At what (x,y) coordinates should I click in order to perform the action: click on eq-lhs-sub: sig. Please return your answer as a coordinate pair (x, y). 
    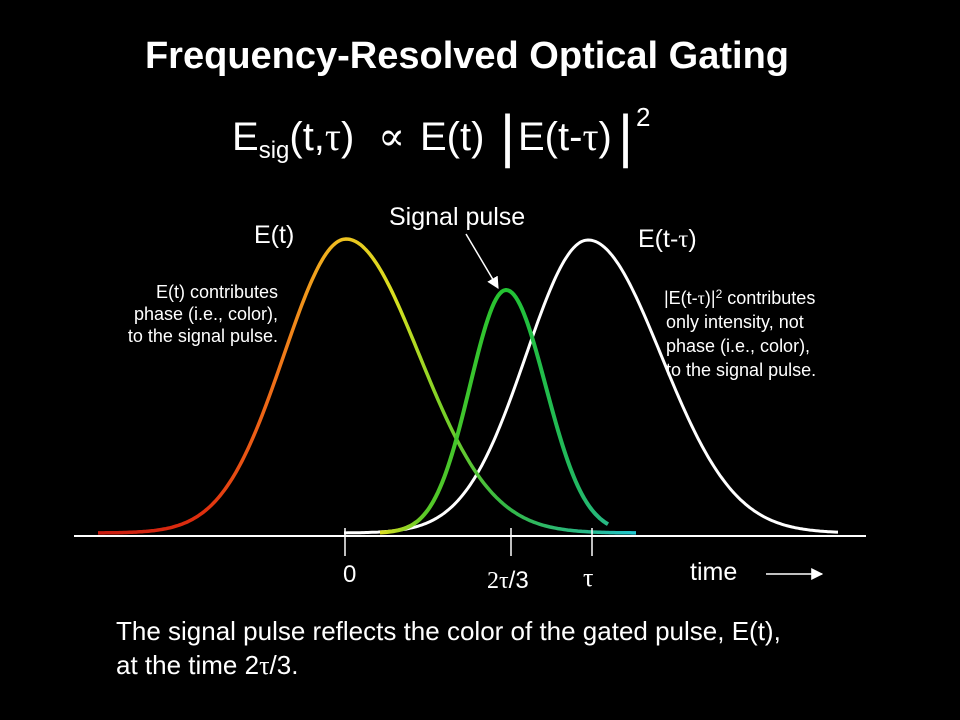
    Looking at the image, I should click on (274, 150).